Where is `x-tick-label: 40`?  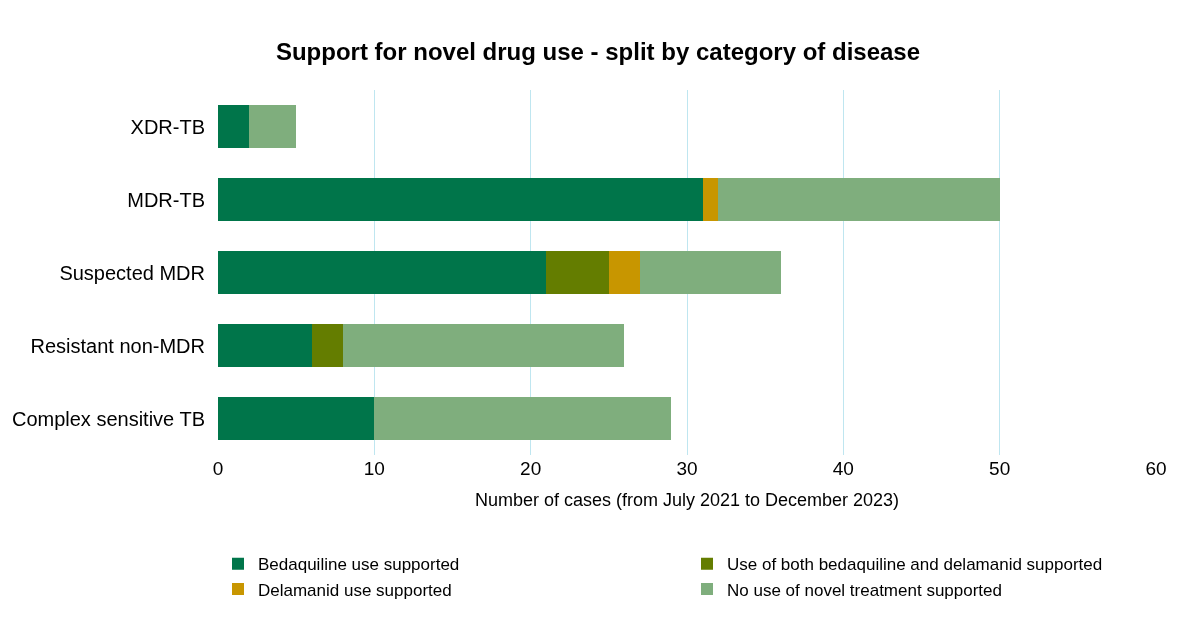
x-tick-label: 40 is located at coordinates (843, 468).